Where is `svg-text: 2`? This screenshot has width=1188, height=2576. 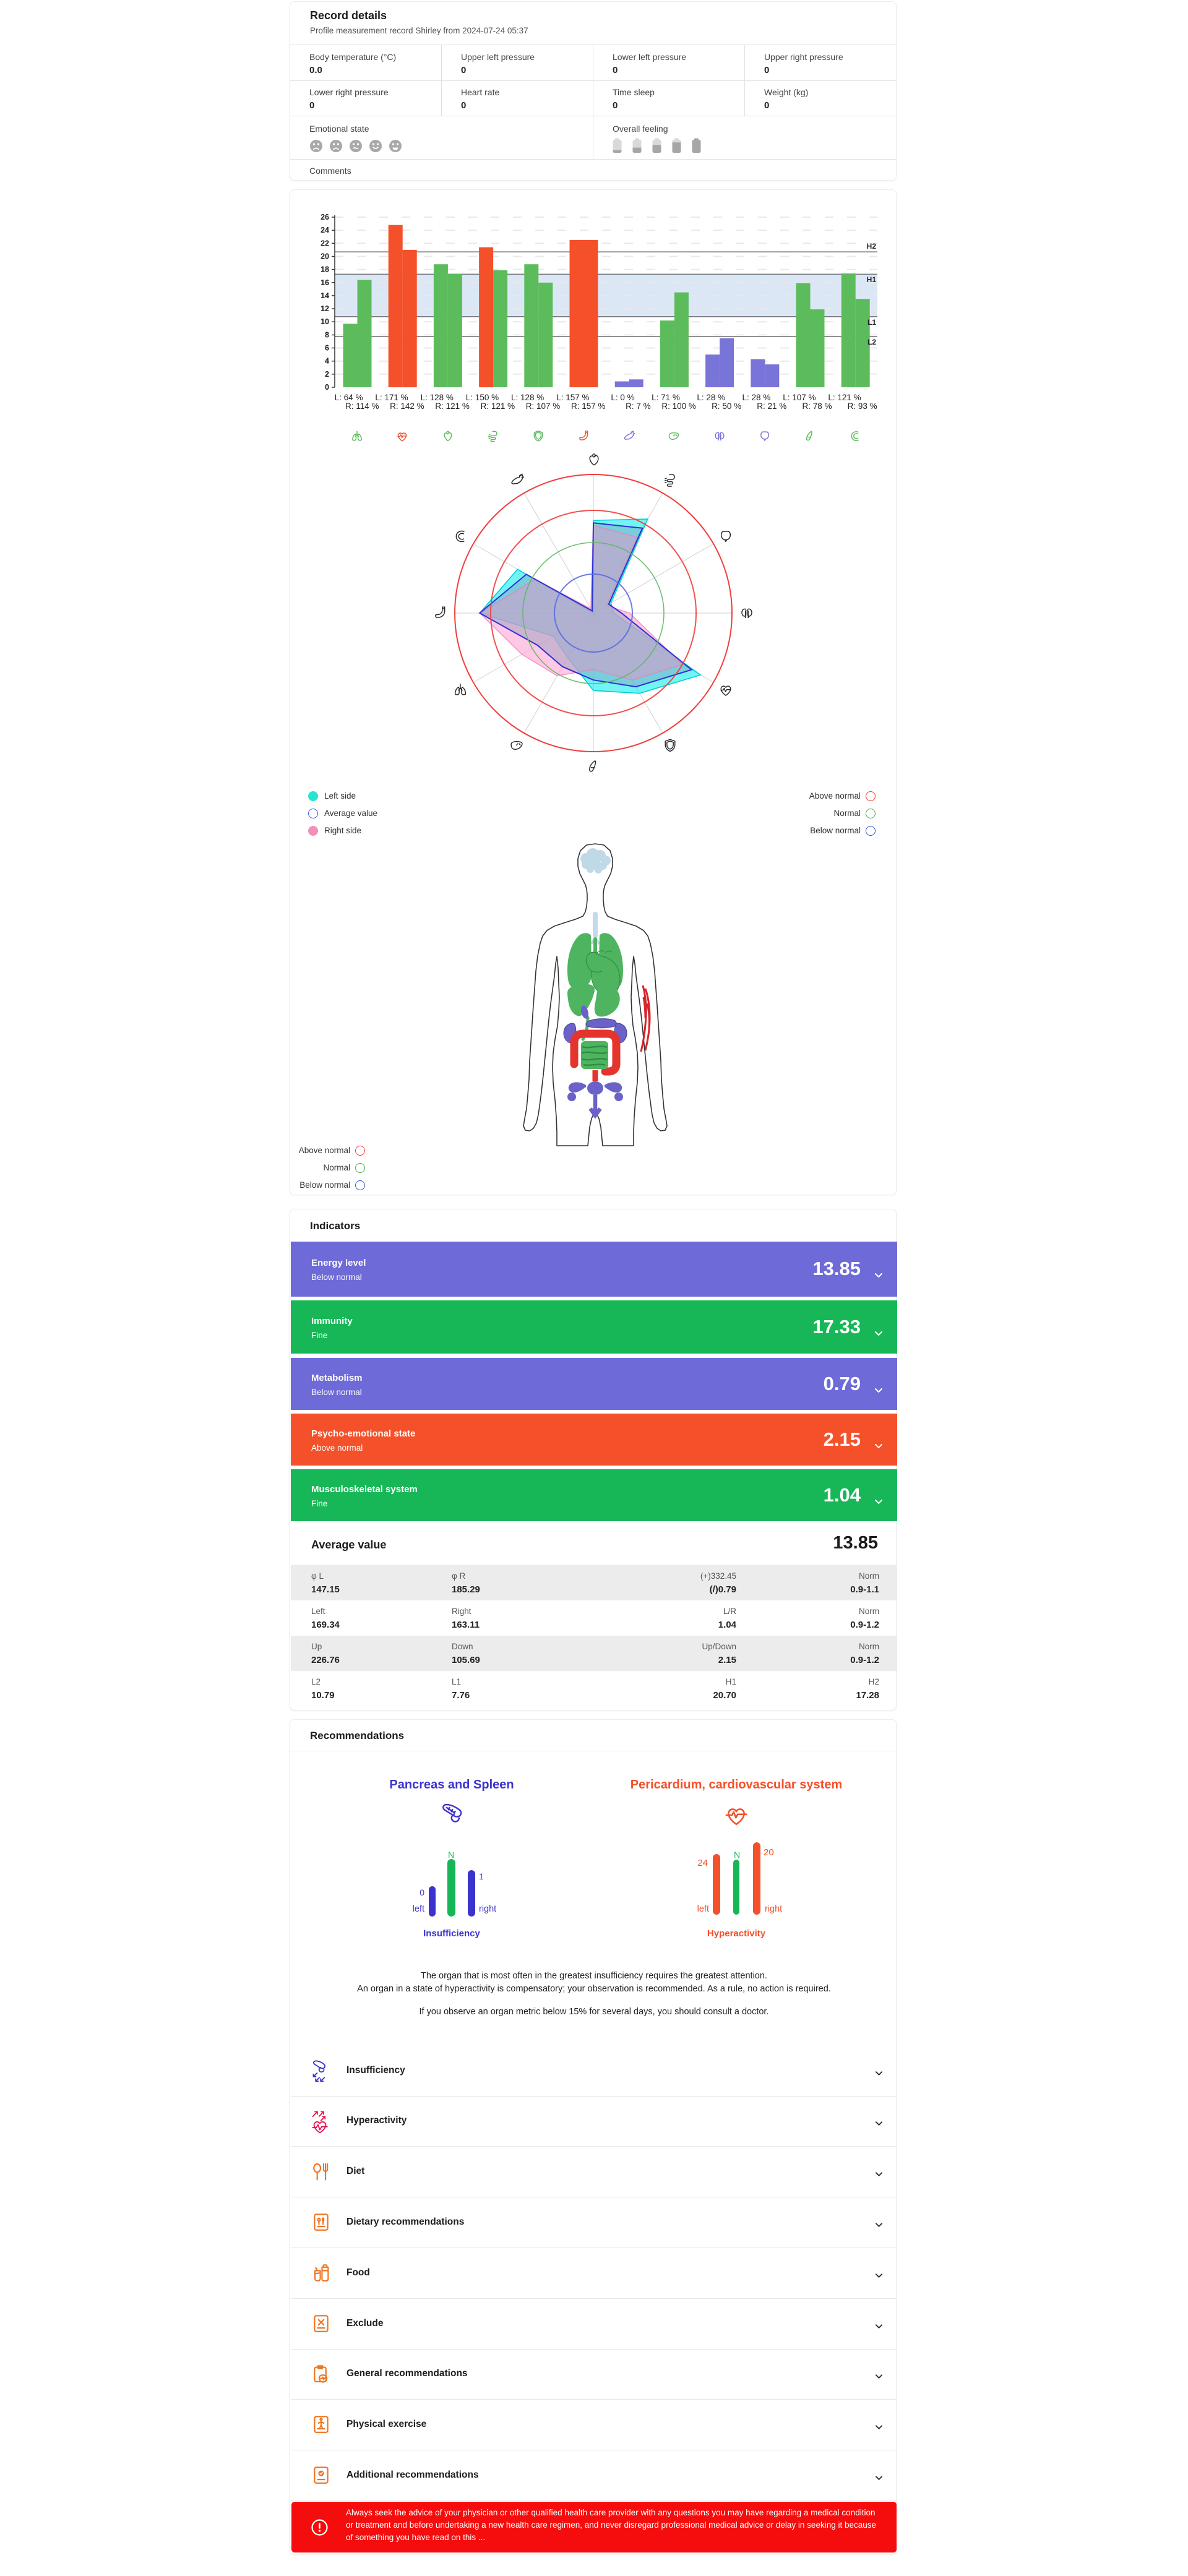
svg-text: 2 is located at coordinates (327, 375).